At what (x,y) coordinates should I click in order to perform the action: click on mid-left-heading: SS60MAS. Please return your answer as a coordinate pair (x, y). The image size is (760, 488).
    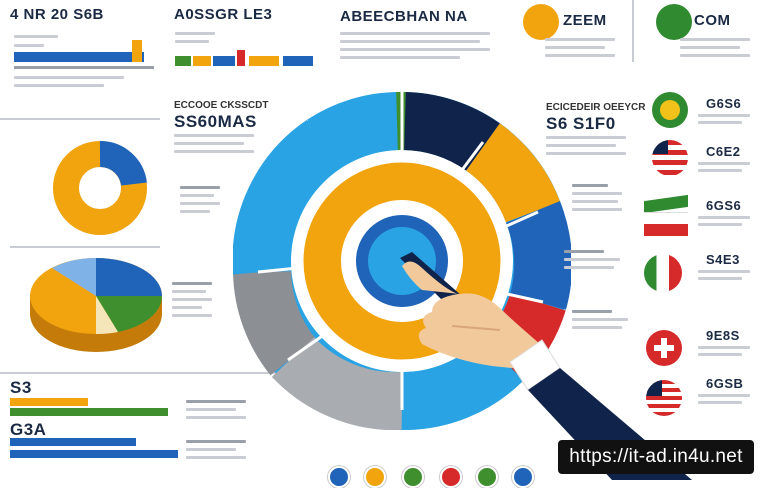
    Looking at the image, I should click on (215, 121).